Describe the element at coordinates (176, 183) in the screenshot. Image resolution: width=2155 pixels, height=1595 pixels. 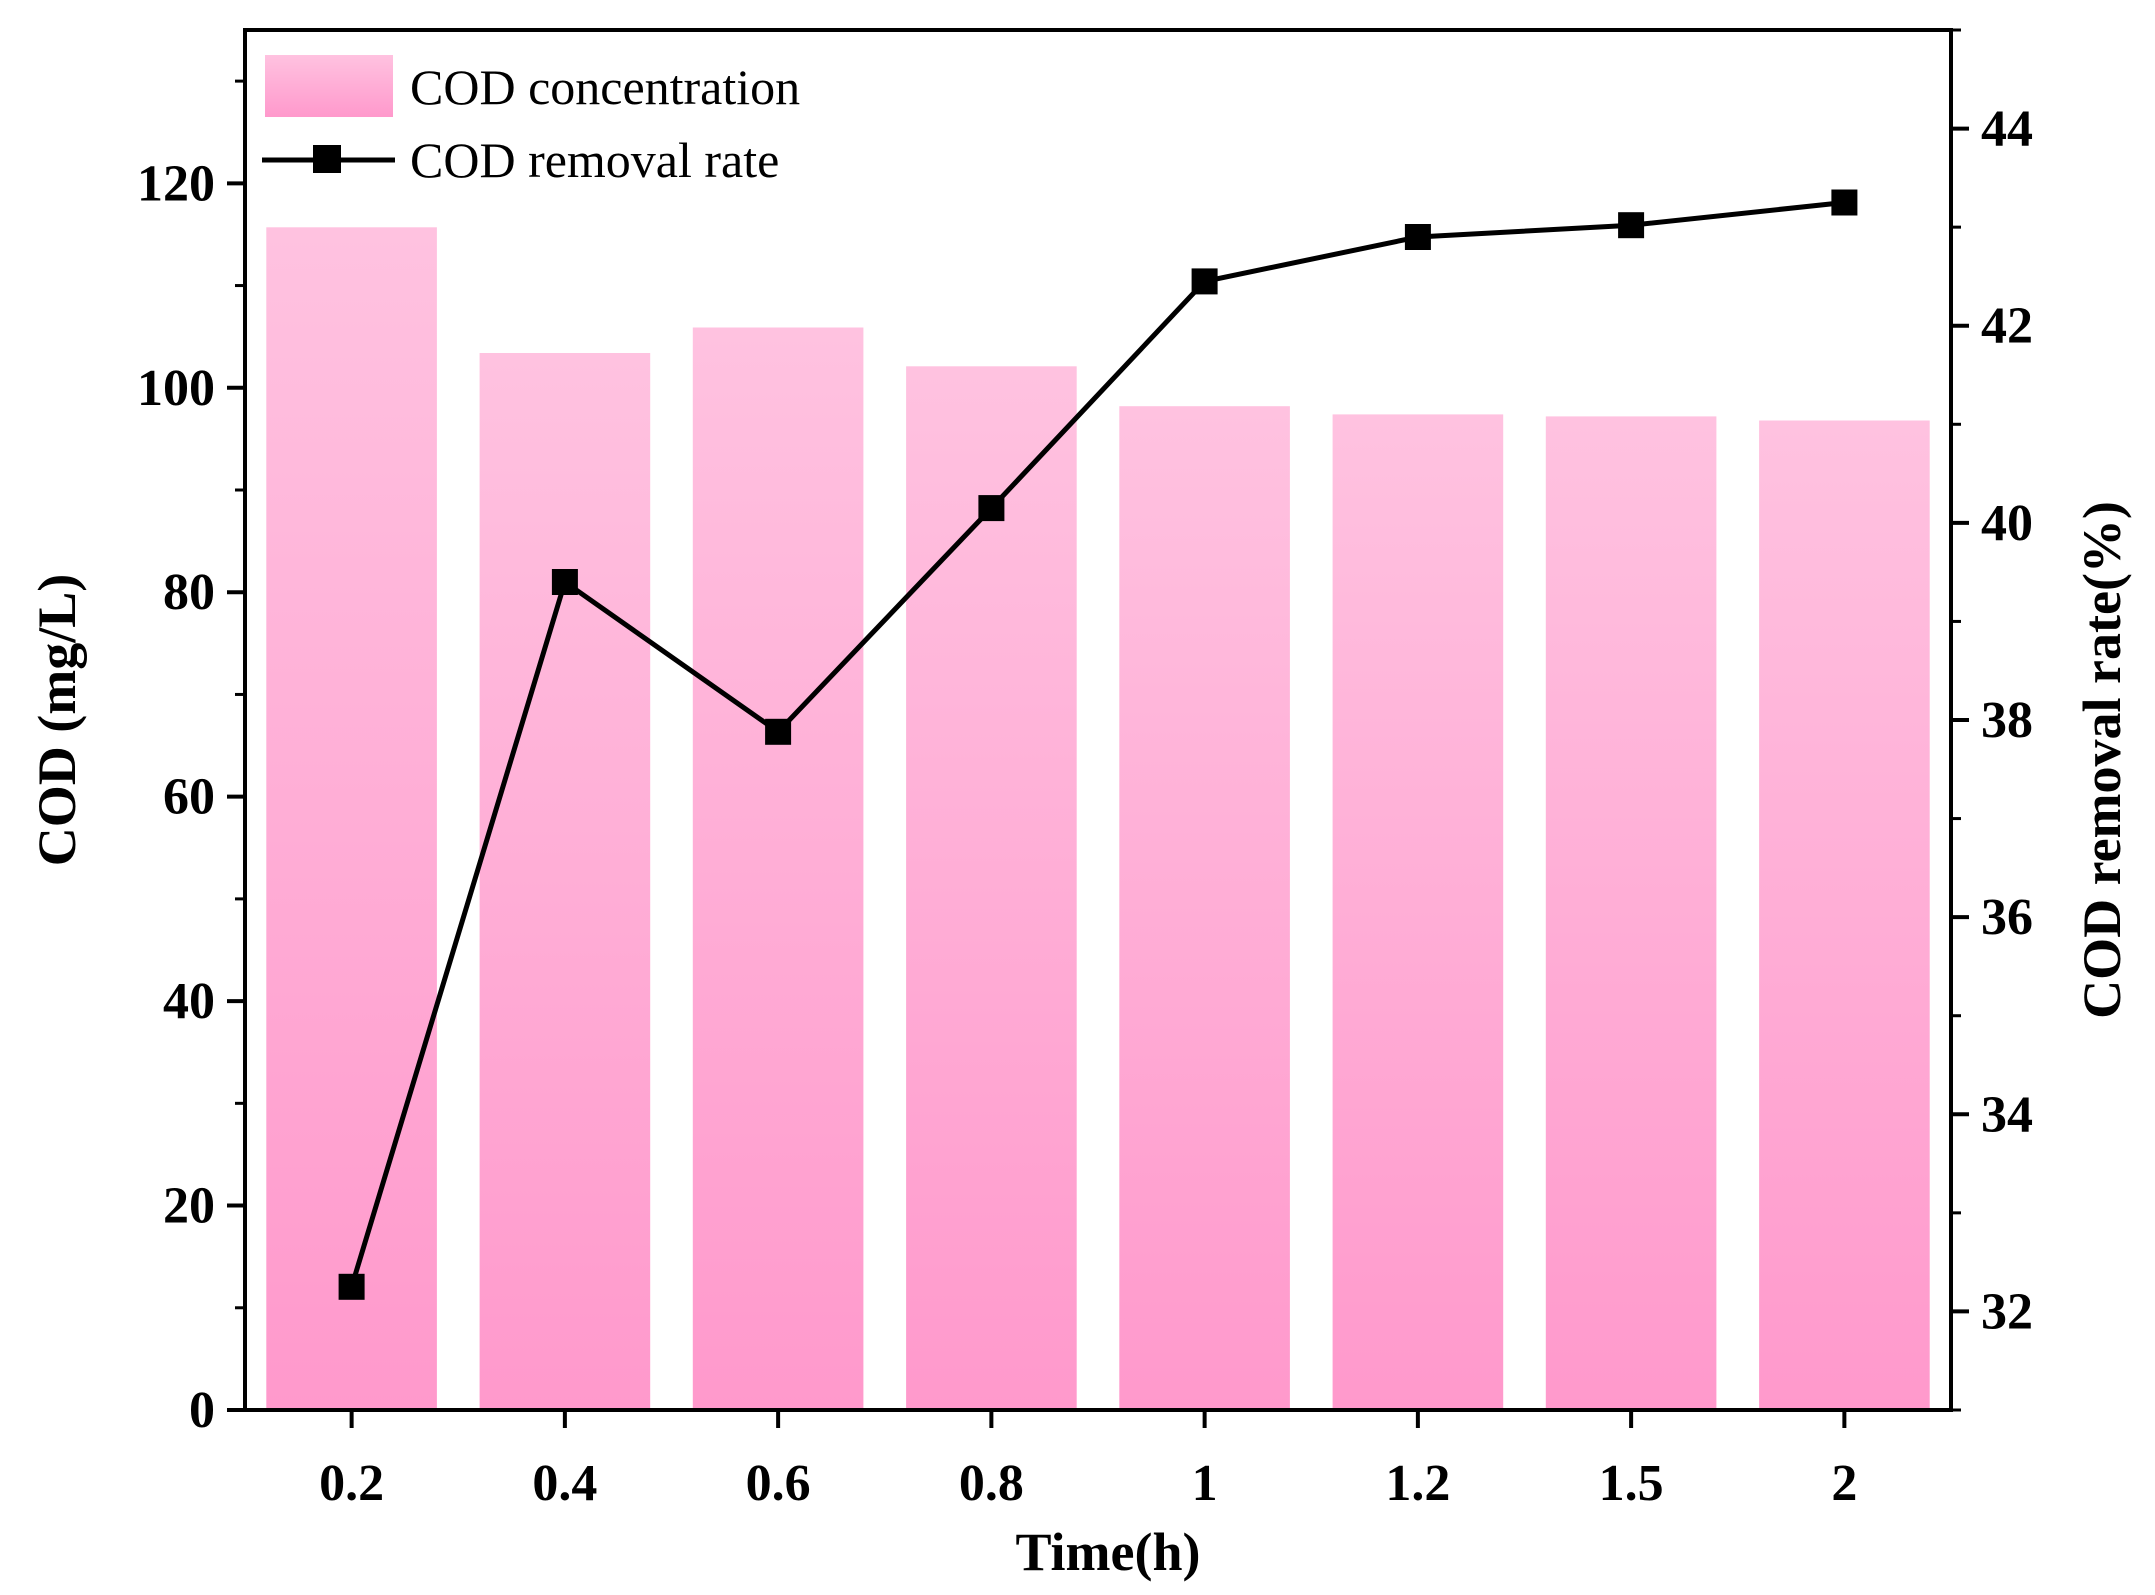
I see `y-tick-label-120: 120` at that location.